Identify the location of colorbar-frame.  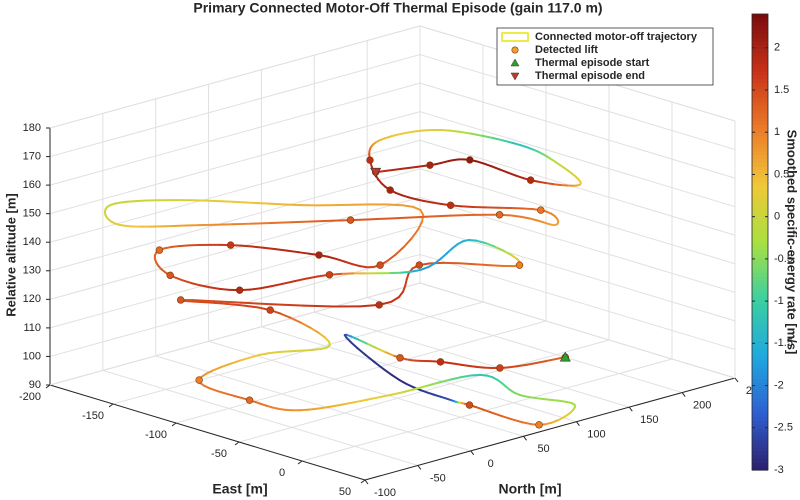
(760, 242).